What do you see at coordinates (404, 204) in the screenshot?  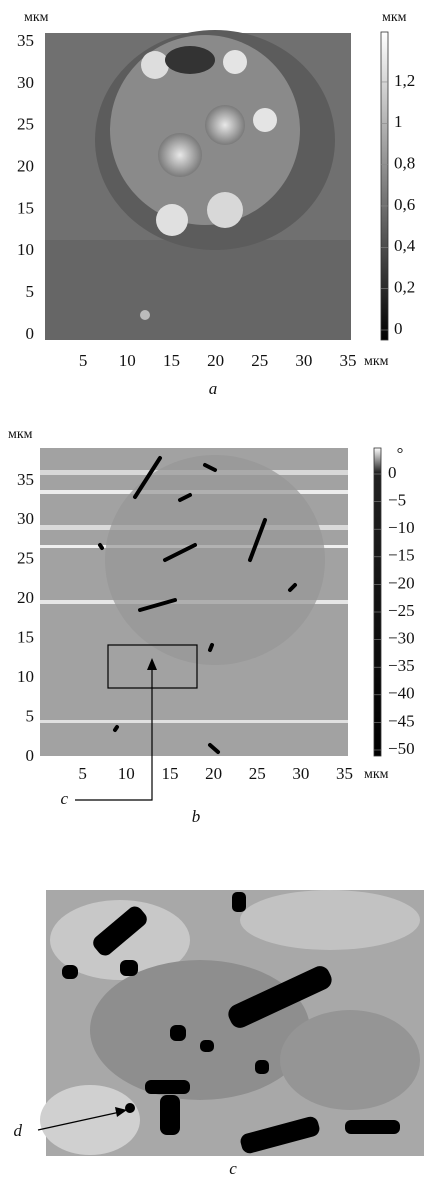 I see `colorbar-tick-label: 0,6` at bounding box center [404, 204].